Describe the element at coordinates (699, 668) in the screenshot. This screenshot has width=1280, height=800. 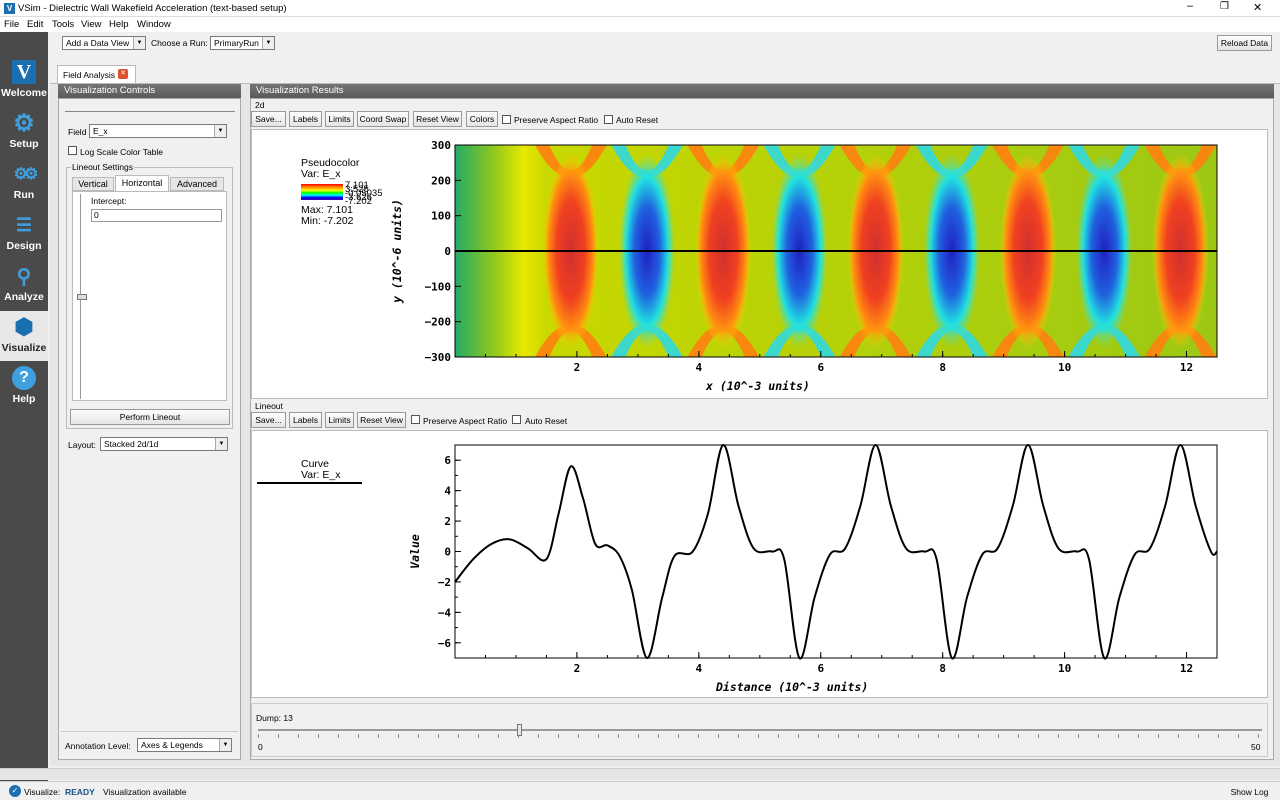
I see `x-tick-label: 4` at that location.